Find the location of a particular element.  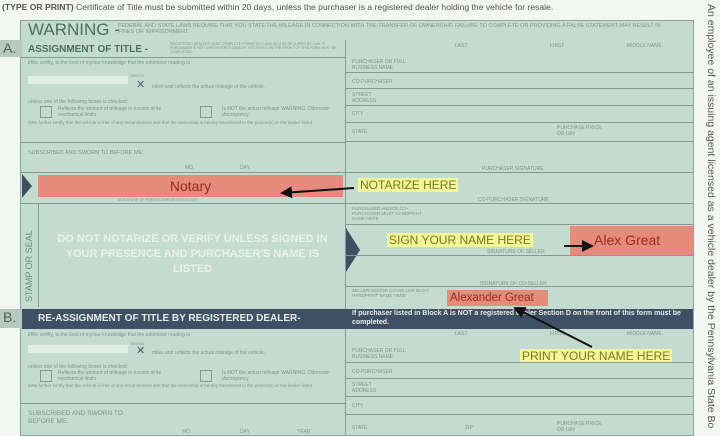

co-purchaser-signature-caption: CO-PURCHASER SIGNATURE is located at coordinates (513, 200).